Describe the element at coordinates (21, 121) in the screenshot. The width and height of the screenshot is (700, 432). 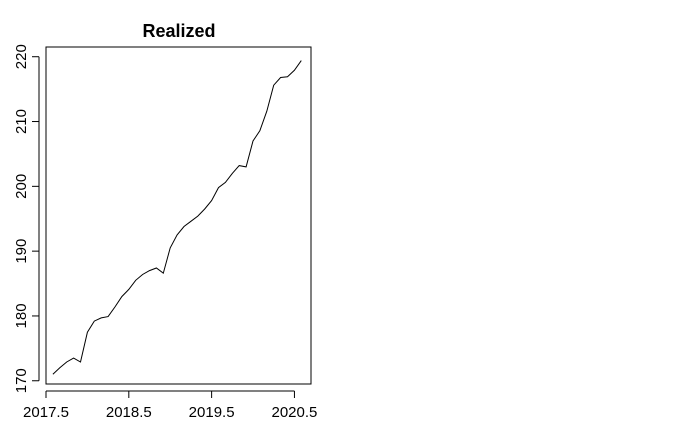
I see `y-tick-label: 210` at that location.